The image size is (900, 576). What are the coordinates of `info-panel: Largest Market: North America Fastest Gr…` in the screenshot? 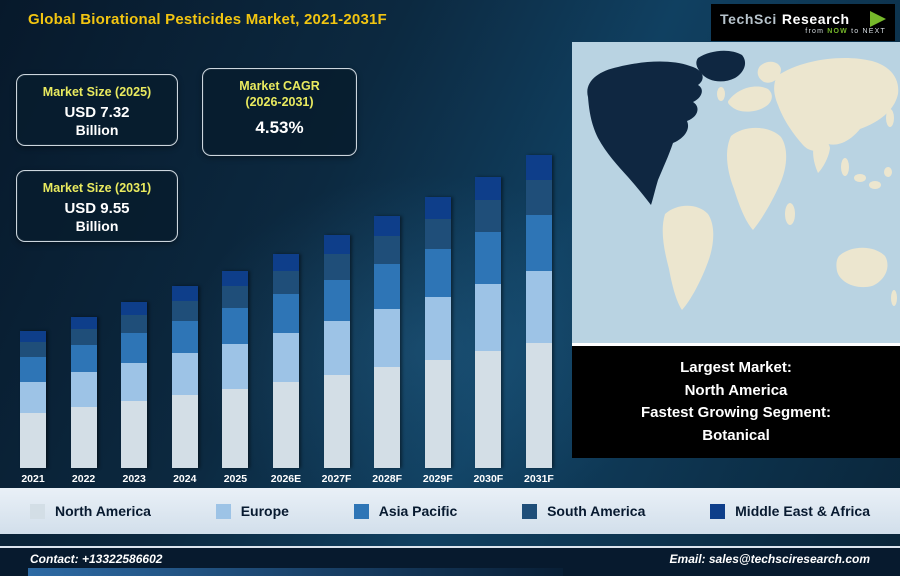 It's located at (736, 400).